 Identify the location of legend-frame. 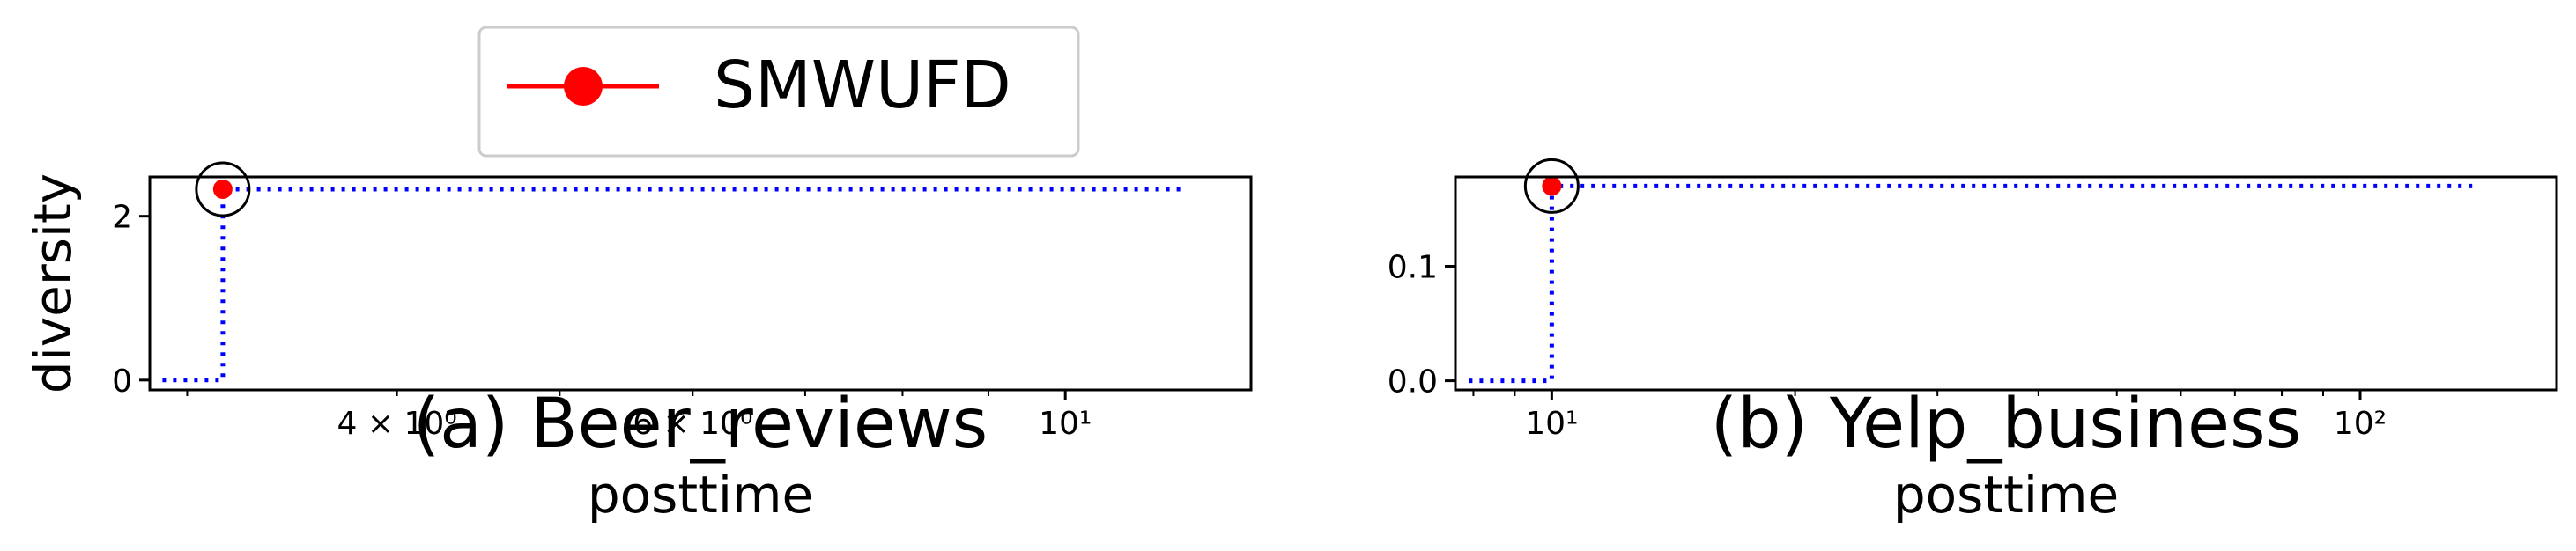
(779, 92).